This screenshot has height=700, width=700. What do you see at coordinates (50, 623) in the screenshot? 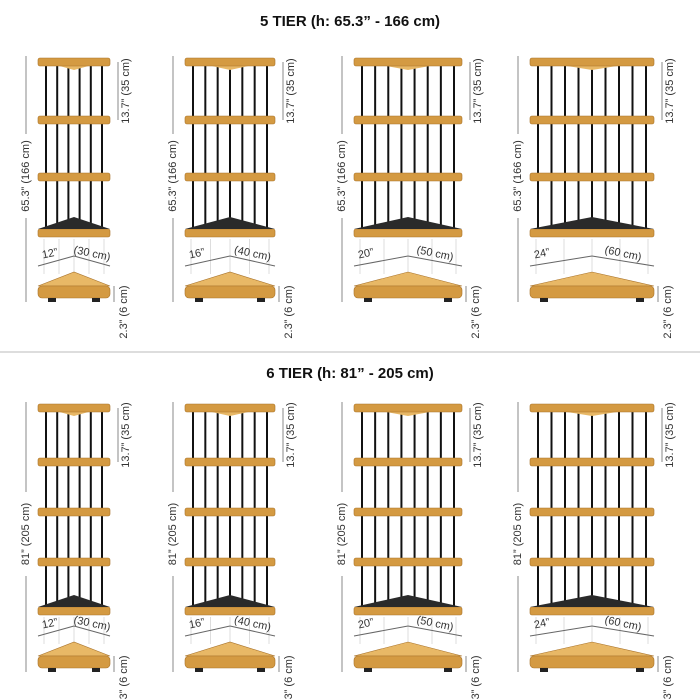
I see `width-inch: 12”` at bounding box center [50, 623].